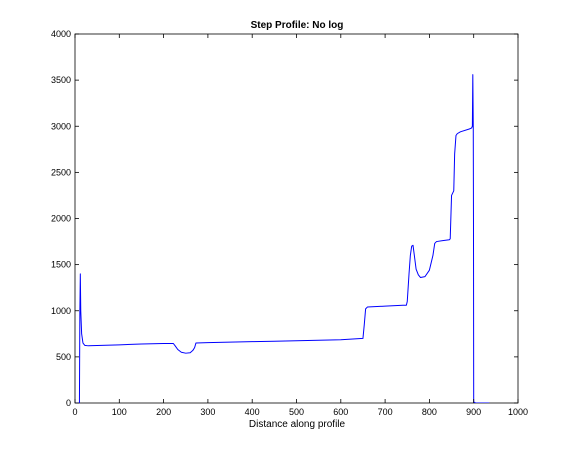 Image resolution: width=574 pixels, height=453 pixels. Describe the element at coordinates (61, 219) in the screenshot. I see `y-tick-label: 2000` at that location.